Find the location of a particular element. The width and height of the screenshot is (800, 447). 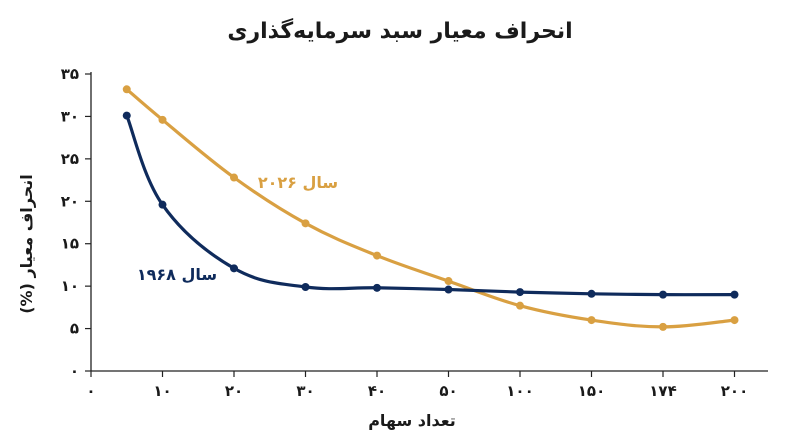

x-tick-label: ۲۰۰ is located at coordinates (734, 391).